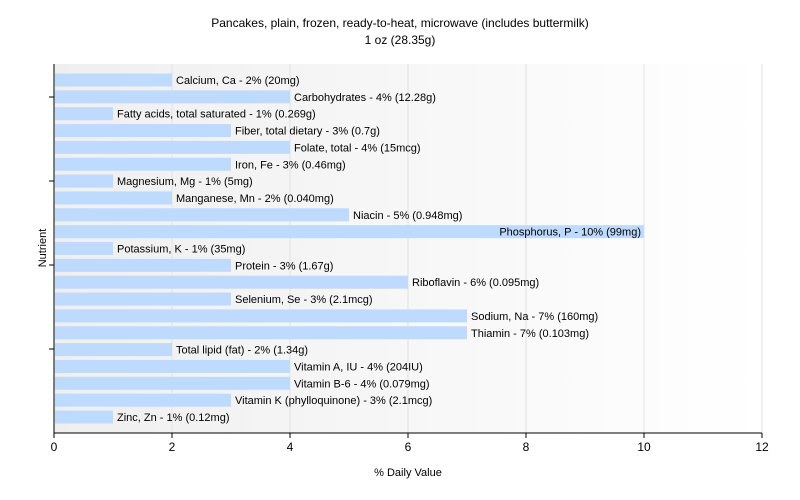 The width and height of the screenshot is (800, 500). I want to click on x-tick-label: 8, so click(526, 447).